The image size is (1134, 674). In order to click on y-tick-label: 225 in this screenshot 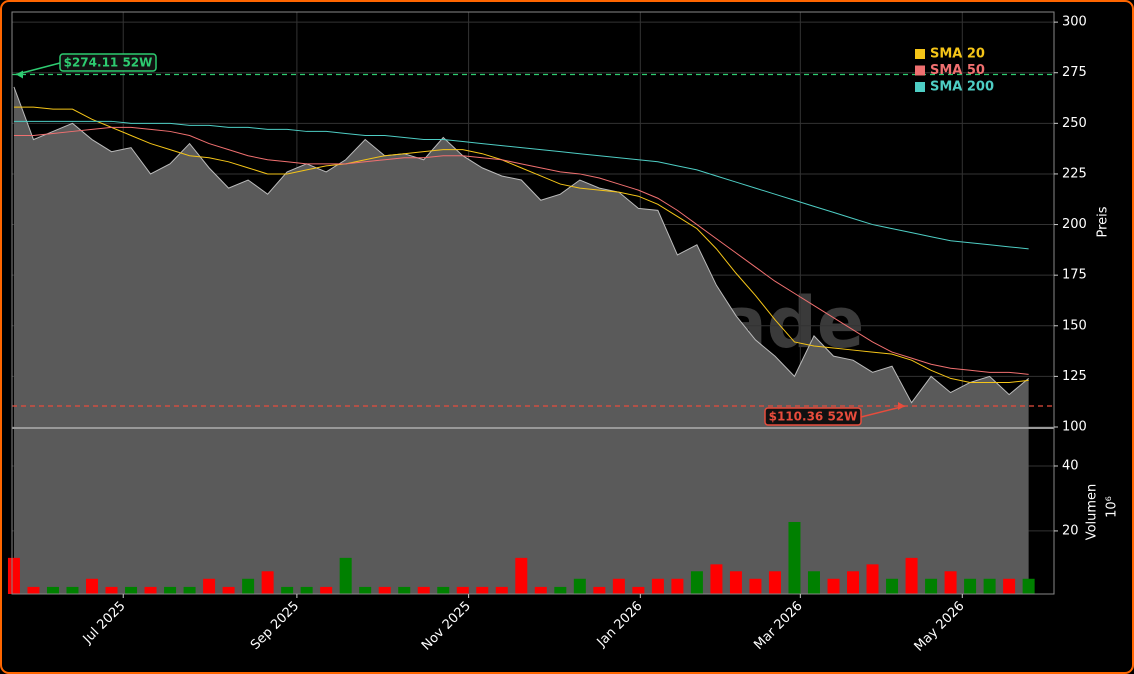, I will do `click(1074, 173)`.